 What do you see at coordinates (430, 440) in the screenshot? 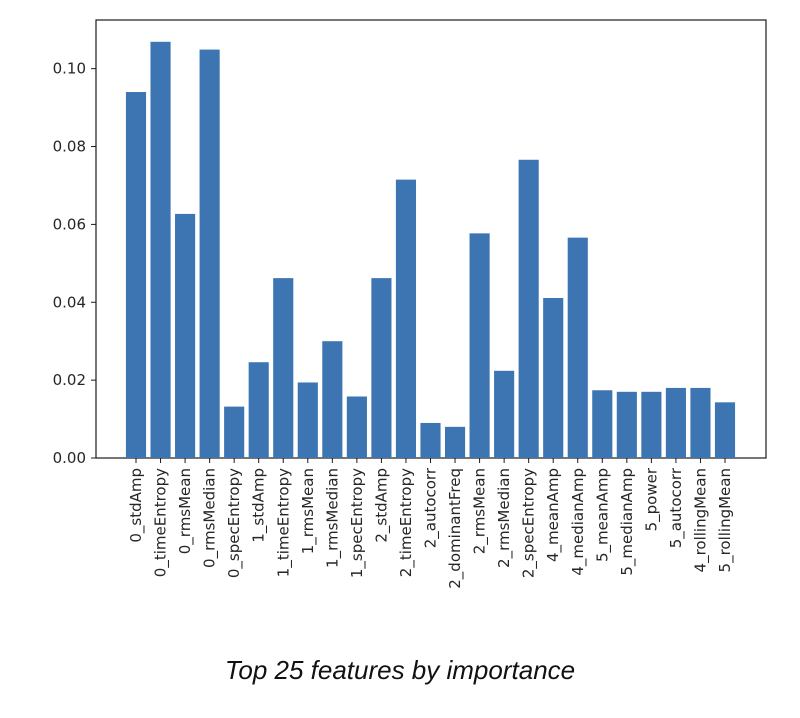
I see `bar-2_autocorr` at bounding box center [430, 440].